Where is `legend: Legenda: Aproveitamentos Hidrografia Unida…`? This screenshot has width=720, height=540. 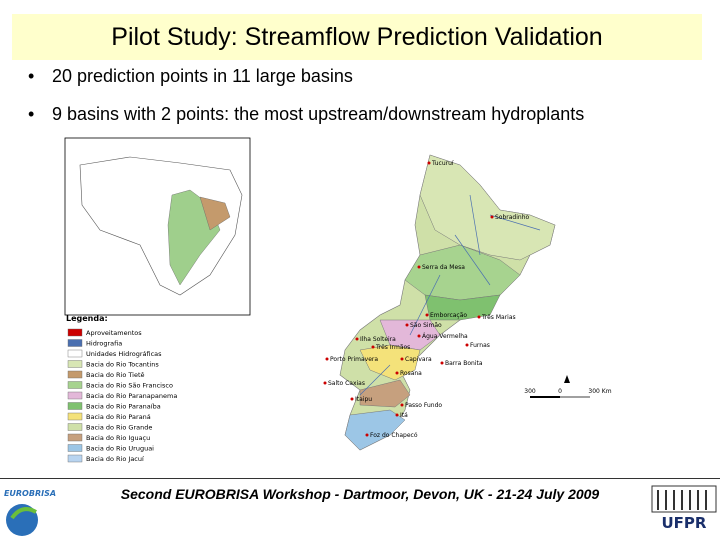
legend: Legenda: Aproveitamentos Hidrografia Unida… is located at coordinates (121, 388).